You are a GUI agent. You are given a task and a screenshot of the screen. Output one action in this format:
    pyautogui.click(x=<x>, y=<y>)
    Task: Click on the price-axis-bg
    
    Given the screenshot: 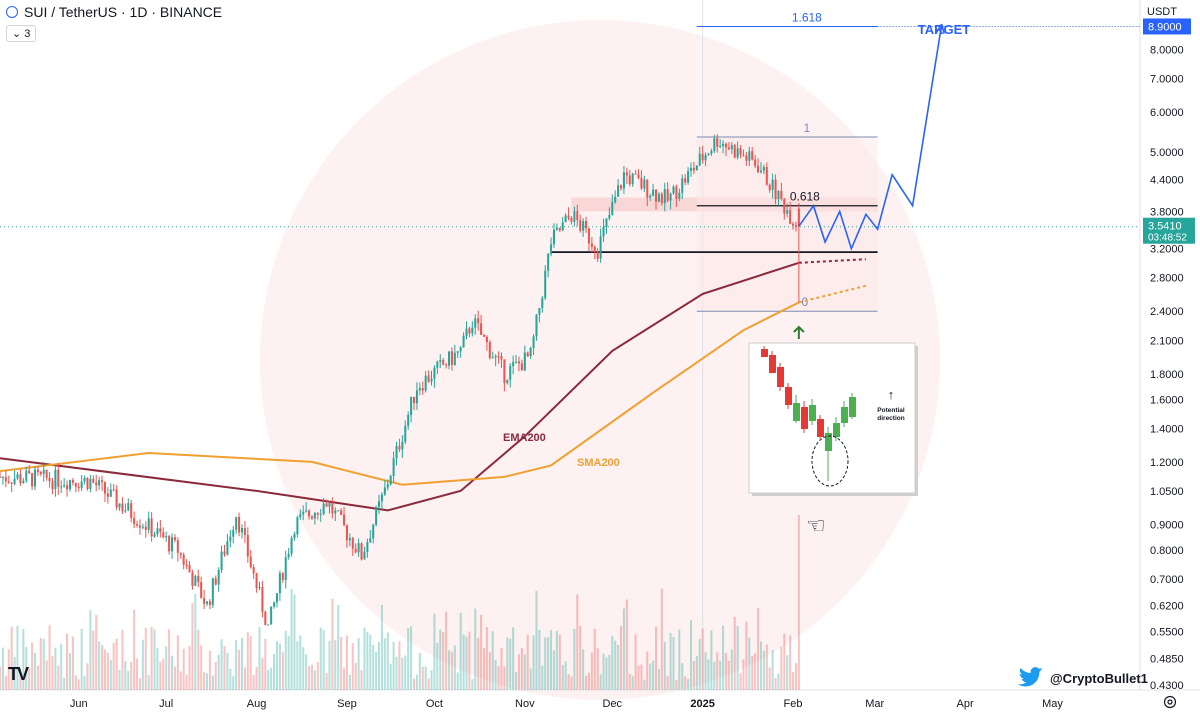 What is the action you would take?
    pyautogui.click(x=1170, y=357)
    